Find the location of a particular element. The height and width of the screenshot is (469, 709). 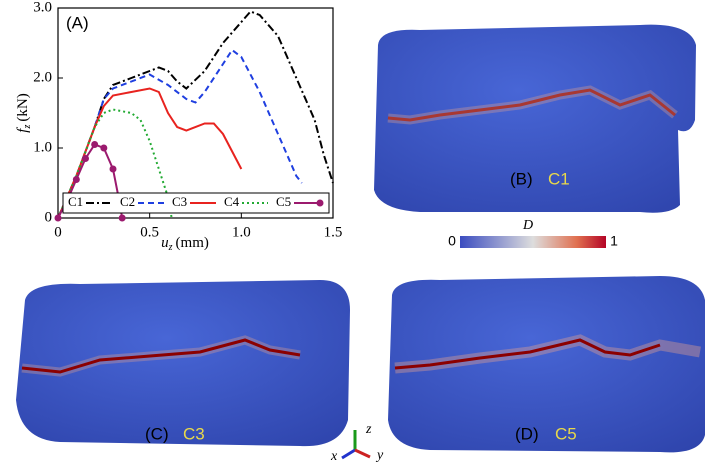

panel-label: (C) is located at coordinates (157, 433).